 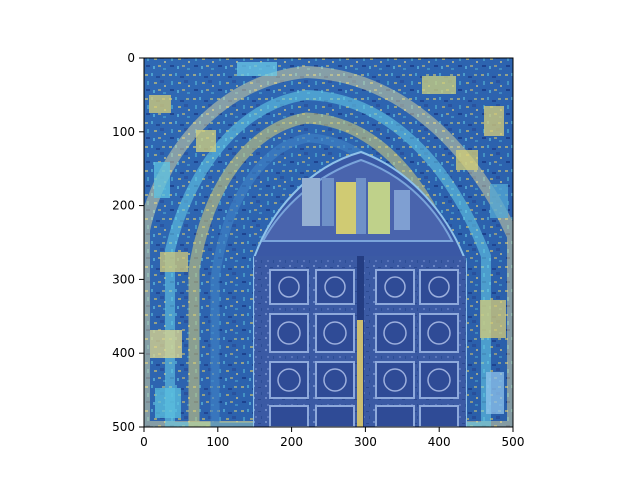 I want to click on y-tick-label: 500, so click(x=123, y=427).